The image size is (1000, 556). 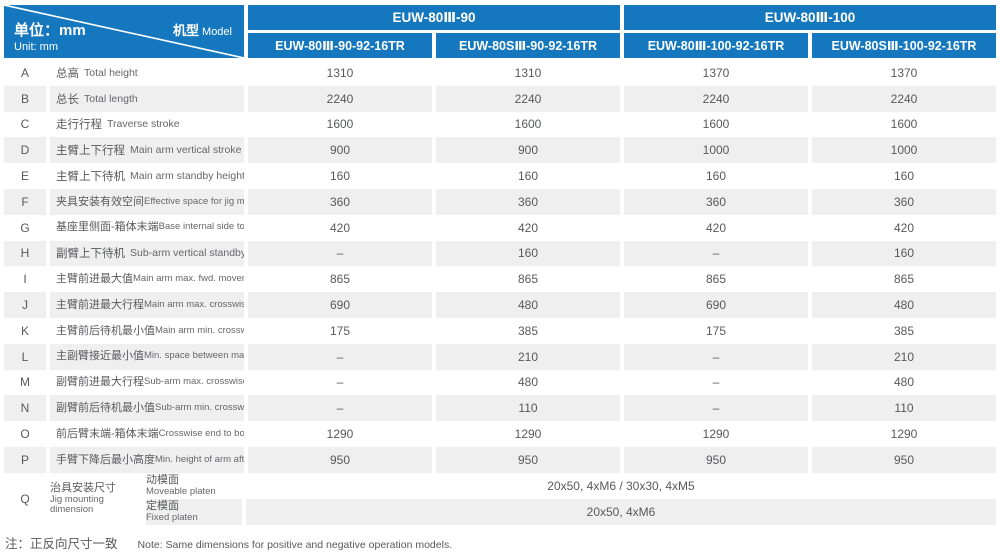 What do you see at coordinates (162, 480) in the screenshot?
I see `moveable-platen-zh: 动模面` at bounding box center [162, 480].